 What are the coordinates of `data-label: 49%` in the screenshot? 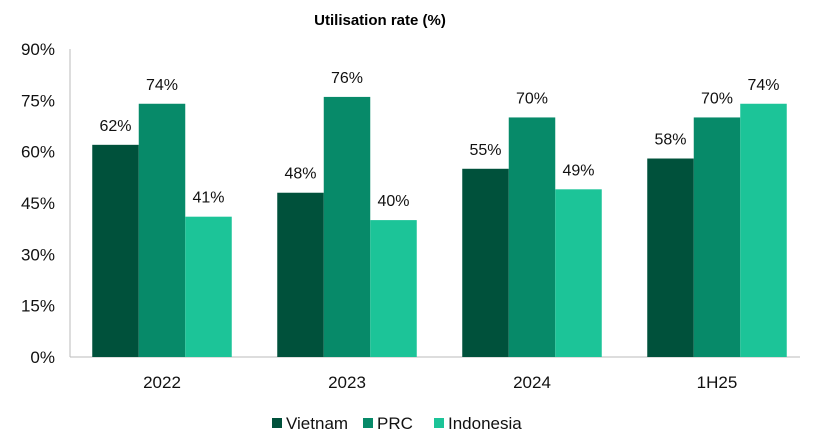 It's located at (578, 170).